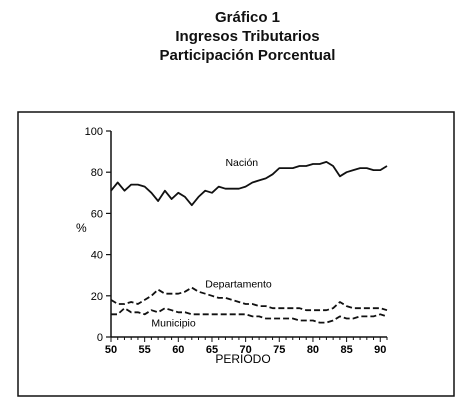 This screenshot has height=420, width=465. What do you see at coordinates (242, 359) in the screenshot?
I see `x-axis-label: PERIODO` at bounding box center [242, 359].